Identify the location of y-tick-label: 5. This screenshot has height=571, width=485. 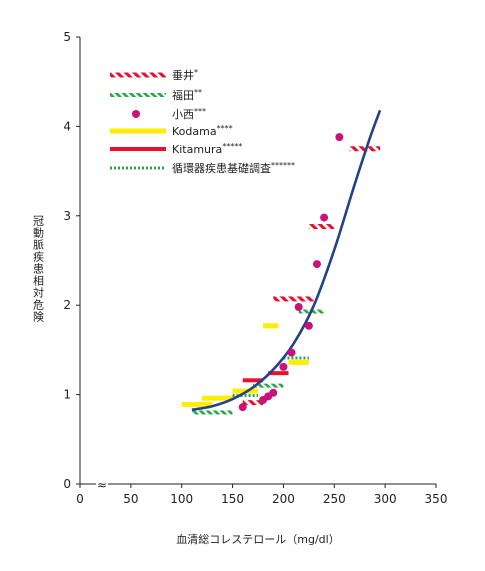
(67, 37).